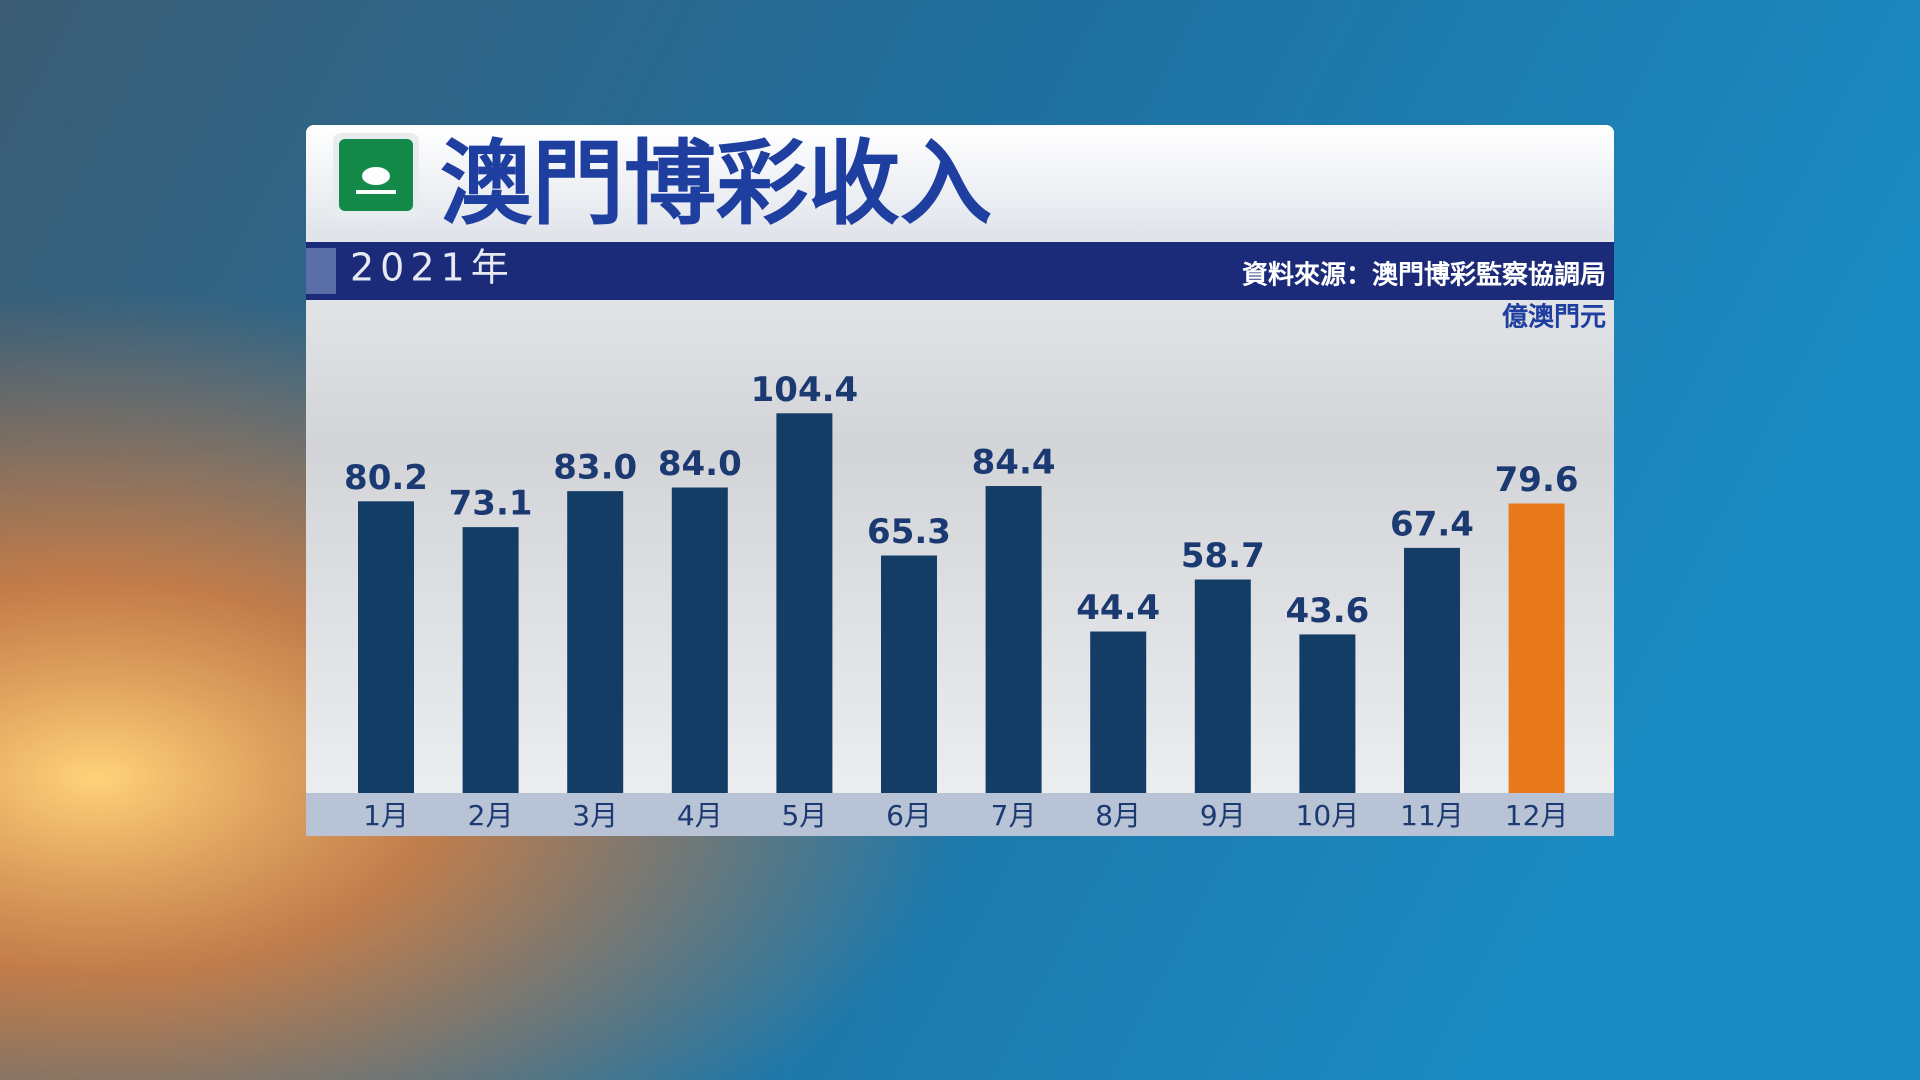 The image size is (1920, 1080). Describe the element at coordinates (321, 271) in the screenshot. I see `subtitle-marker` at that location.